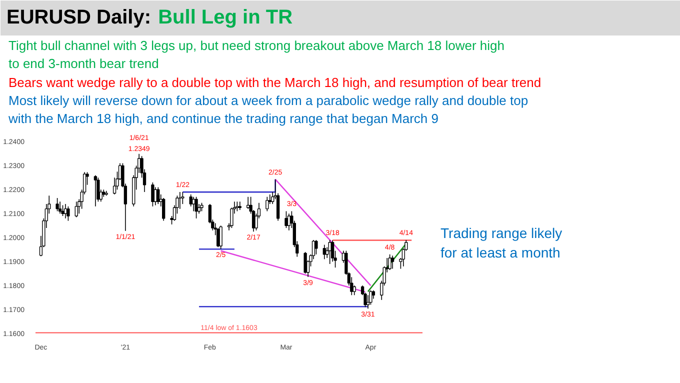  I want to click on text: Tight bull channel with 3 legs up, but need strong breakout above March 18 lower high, so click(256, 45).